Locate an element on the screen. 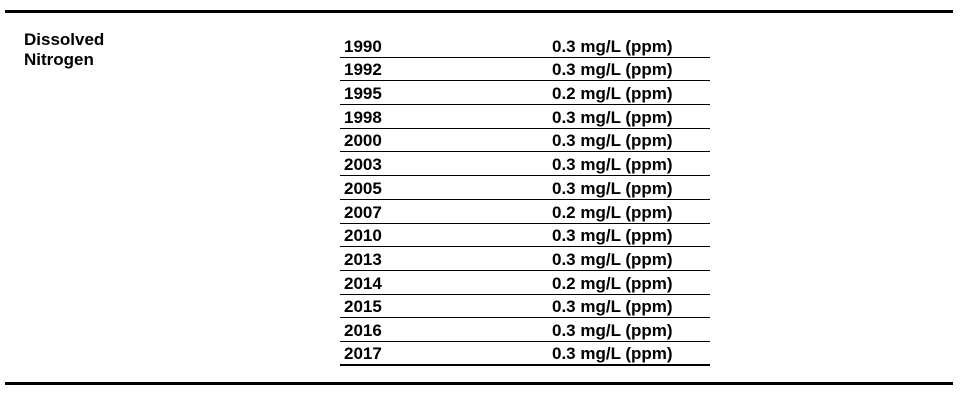 The height and width of the screenshot is (401, 972). top-rule is located at coordinates (479, 11).